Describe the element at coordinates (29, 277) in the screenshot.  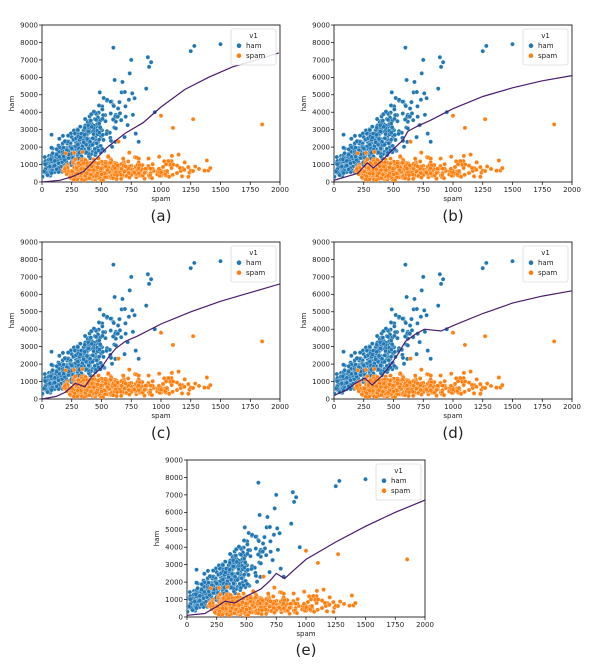
I see `y-tick-label: 7000` at that location.